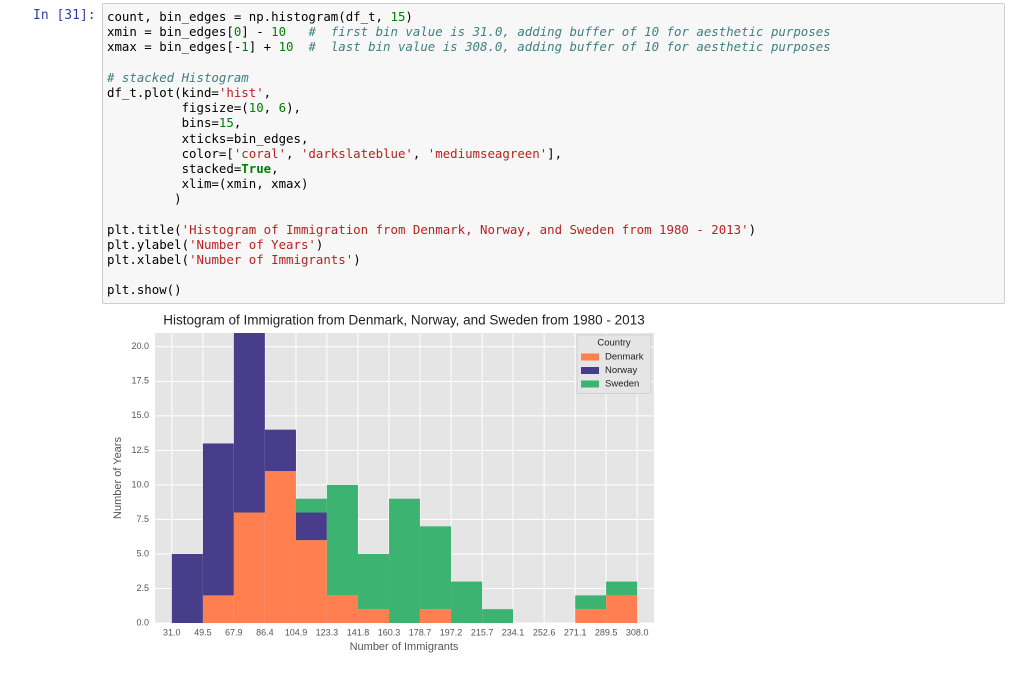 This screenshot has width=1028, height=681. I want to click on cell-prompt: In [31]:, so click(64, 15).